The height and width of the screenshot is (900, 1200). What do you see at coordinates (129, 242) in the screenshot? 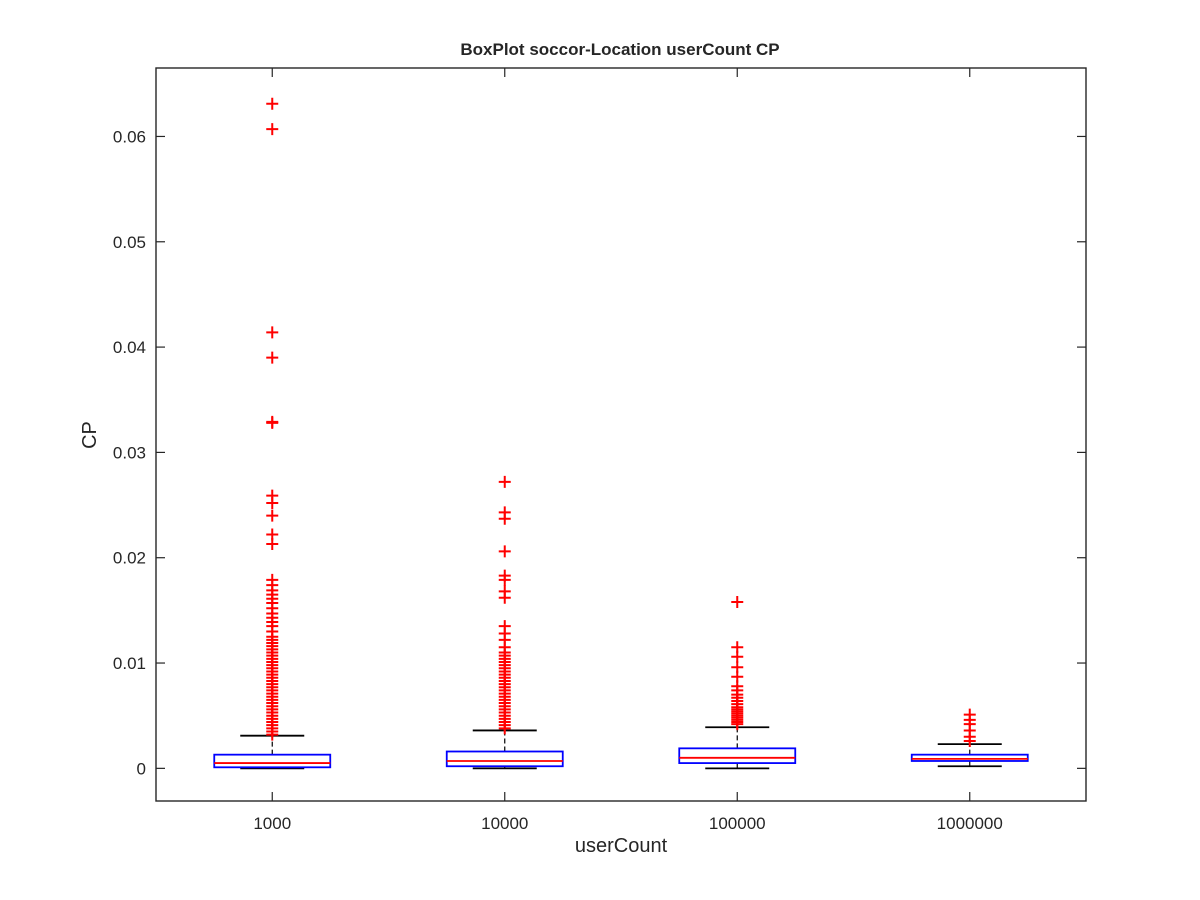
I see `y-tick-label: 0.05` at bounding box center [129, 242].